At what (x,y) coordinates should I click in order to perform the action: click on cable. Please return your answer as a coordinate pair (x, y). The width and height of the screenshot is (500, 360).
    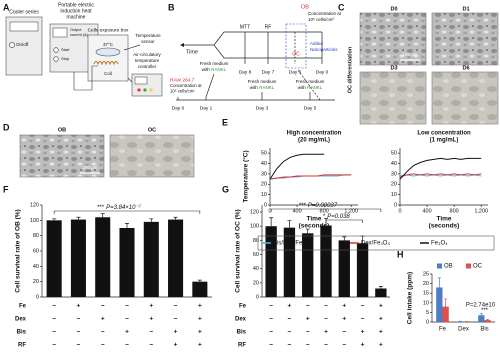
    Looking at the image, I should click on (130, 80).